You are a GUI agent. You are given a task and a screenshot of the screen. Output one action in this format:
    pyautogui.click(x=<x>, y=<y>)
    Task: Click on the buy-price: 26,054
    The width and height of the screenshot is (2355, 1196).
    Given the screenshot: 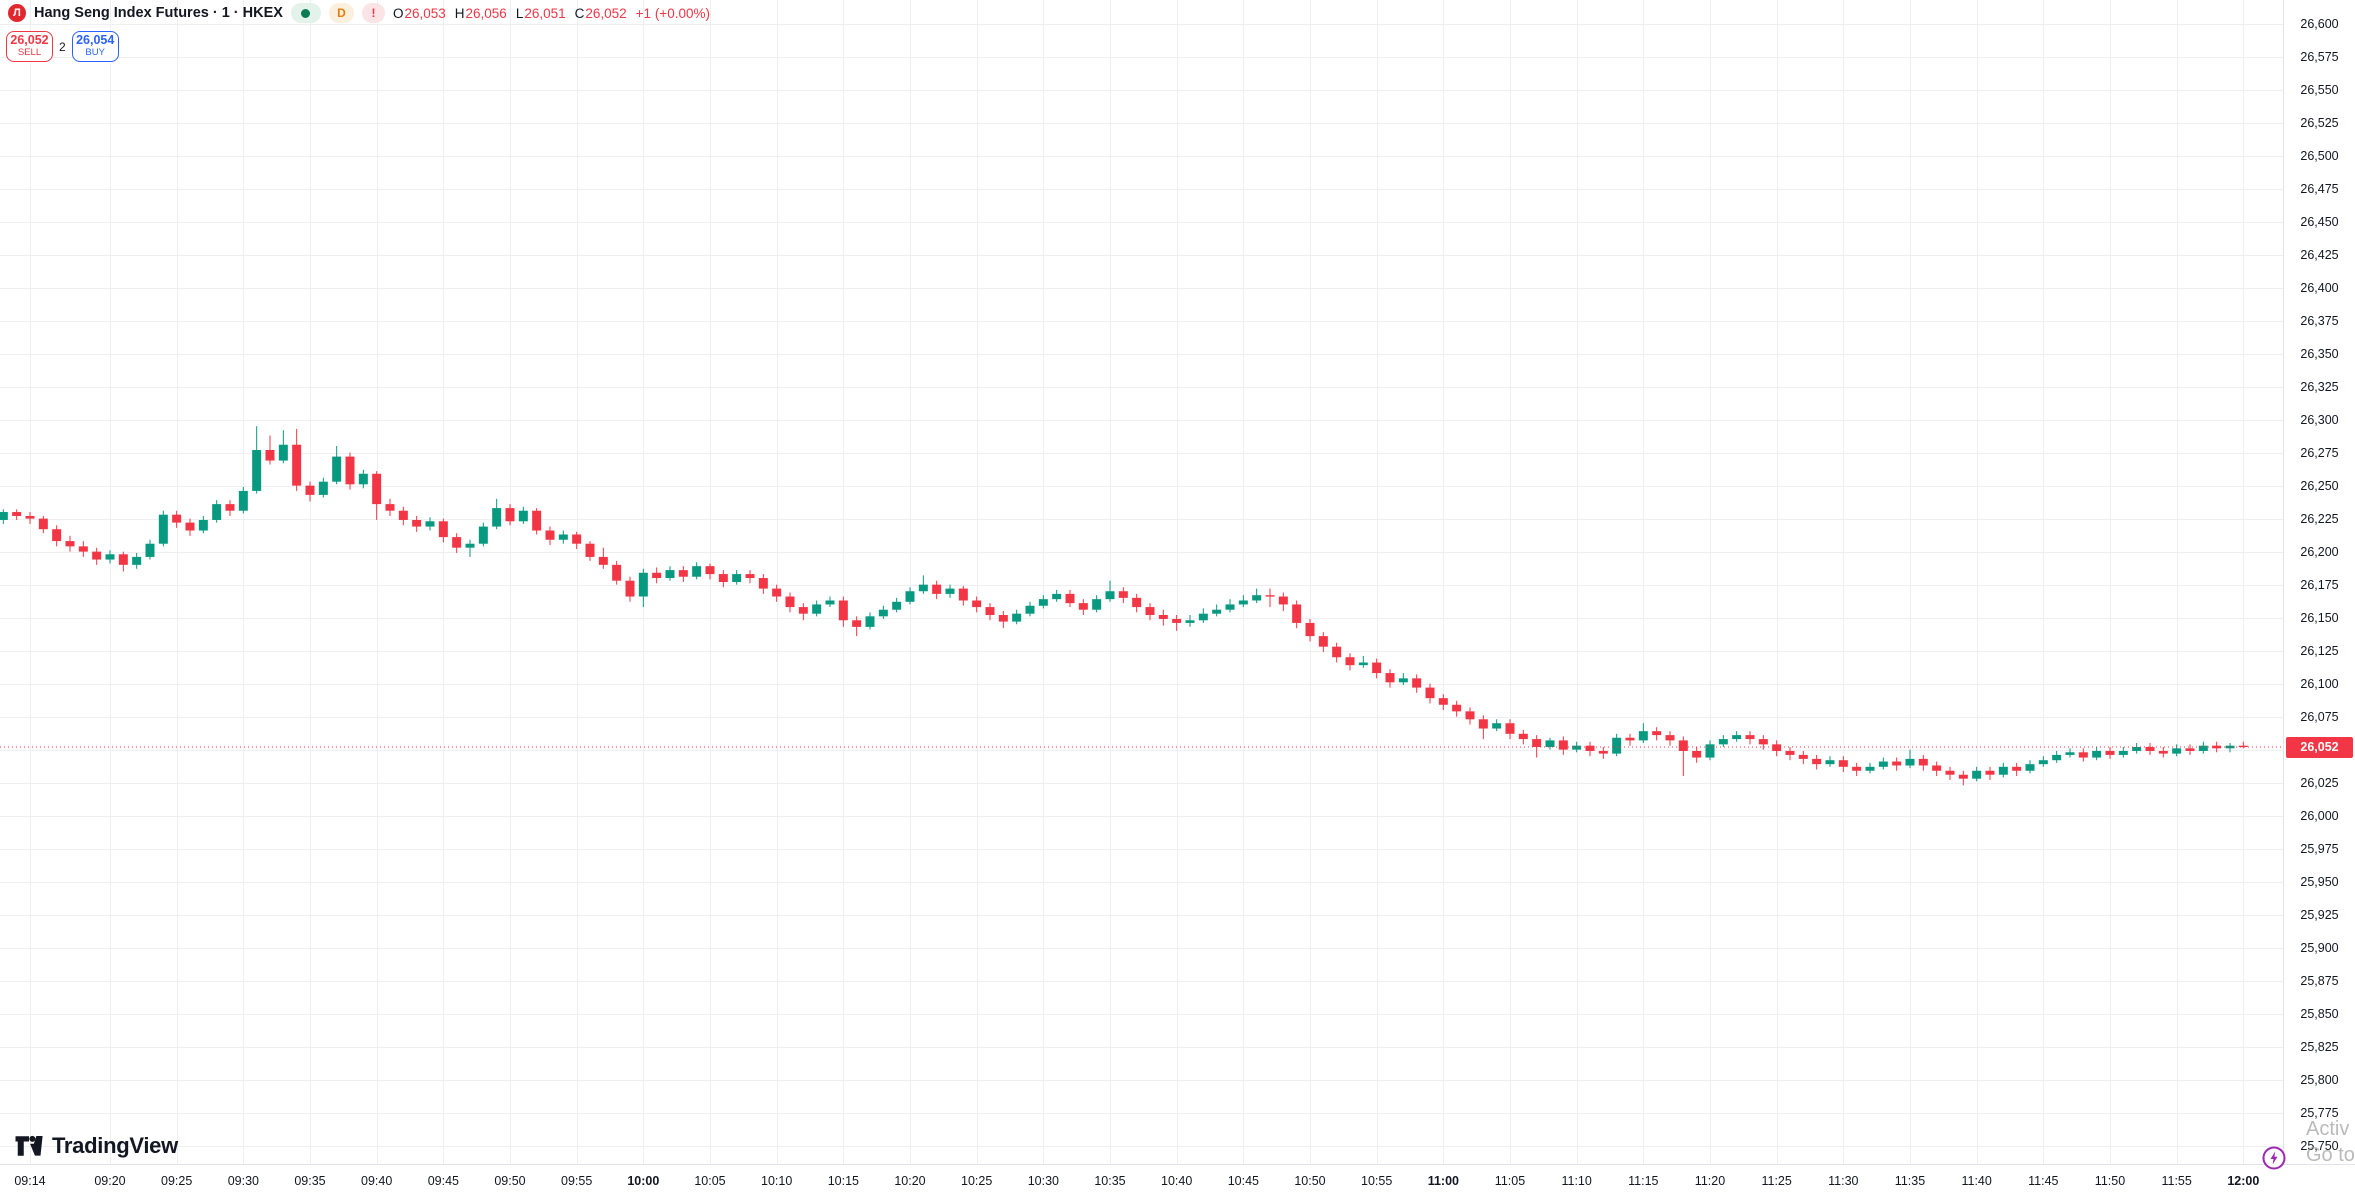 What is the action you would take?
    pyautogui.click(x=95, y=40)
    